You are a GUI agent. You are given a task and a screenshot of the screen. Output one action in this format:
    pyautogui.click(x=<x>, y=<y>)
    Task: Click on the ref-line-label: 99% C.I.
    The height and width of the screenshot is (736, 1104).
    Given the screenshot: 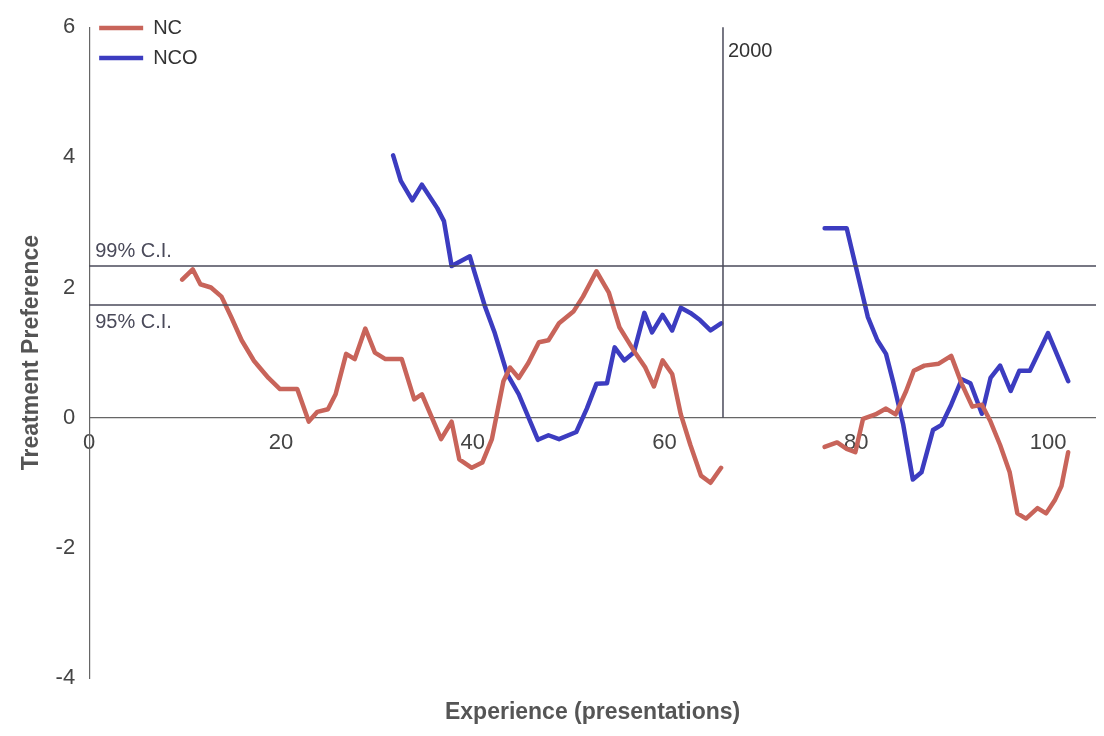 What is the action you would take?
    pyautogui.click(x=133, y=249)
    